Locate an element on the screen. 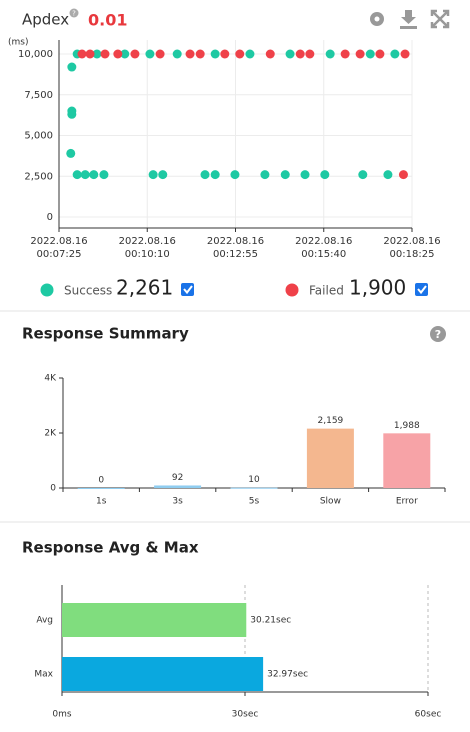  x-tick-label: 2022.08.16 00:07:25 is located at coordinates (59, 248).